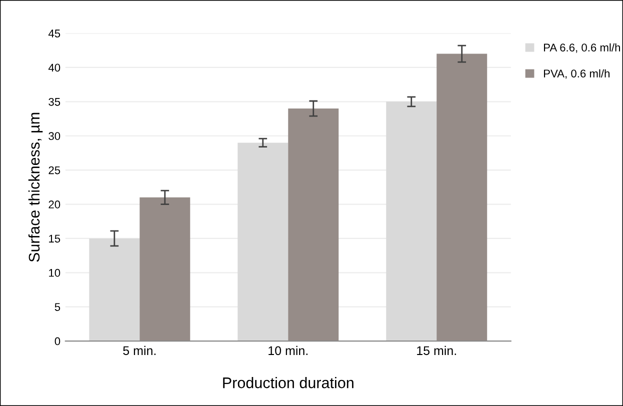 The image size is (623, 406). I want to click on legend-label: PVA, 0.6 ml/h, so click(577, 74).